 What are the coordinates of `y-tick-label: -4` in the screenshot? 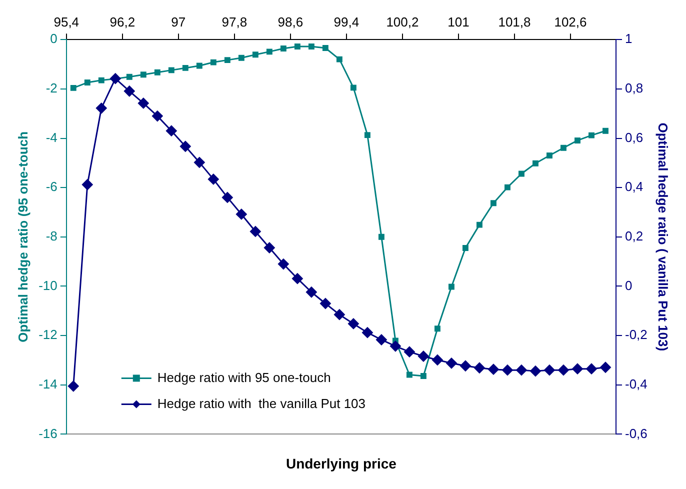 It's located at (52, 137).